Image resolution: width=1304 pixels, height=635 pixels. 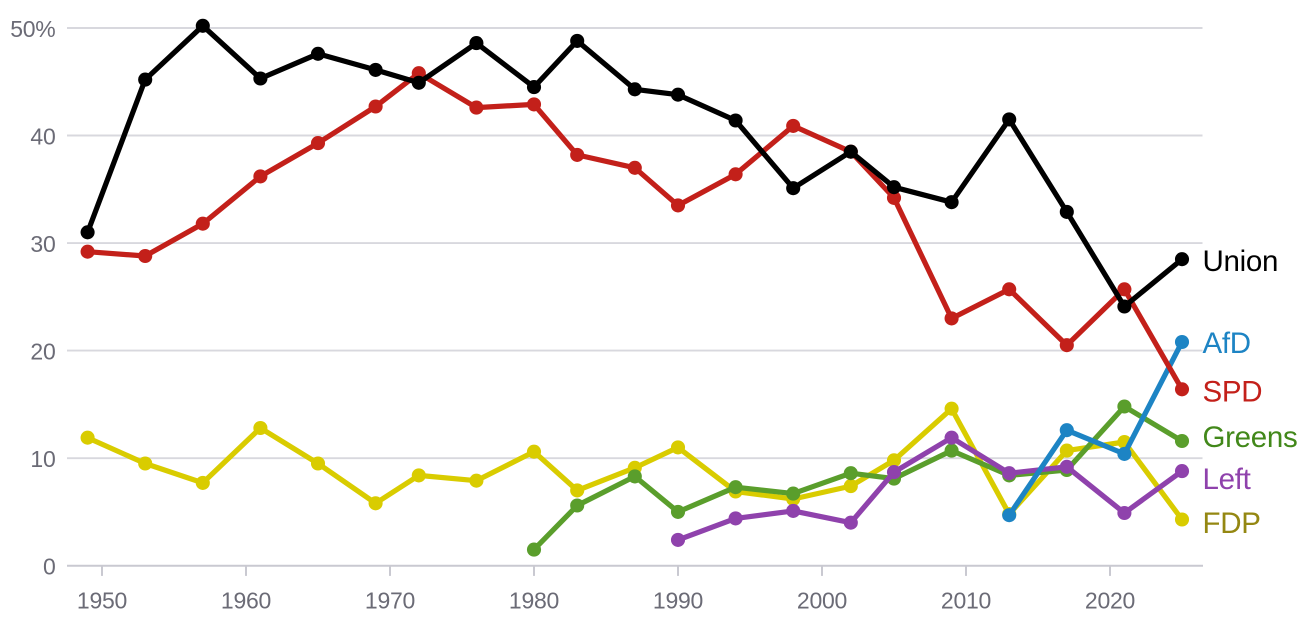 What do you see at coordinates (1233, 392) in the screenshot?
I see `svg-text: SPD` at bounding box center [1233, 392].